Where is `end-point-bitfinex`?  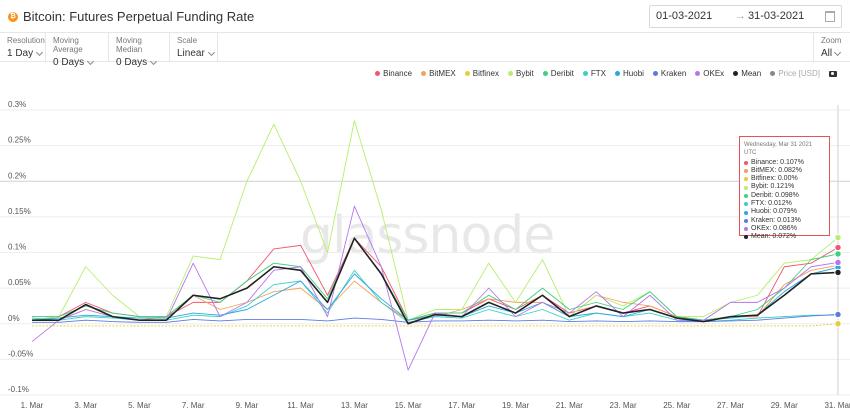
end-point-bitfinex is located at coordinates (838, 324).